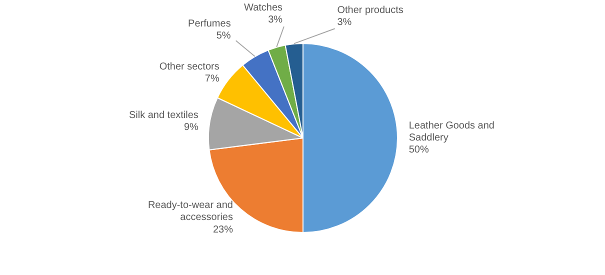 The height and width of the screenshot is (275, 605). Describe the element at coordinates (190, 212) in the screenshot. I see `slice-label: Ready-to-wear and accessories` at that location.